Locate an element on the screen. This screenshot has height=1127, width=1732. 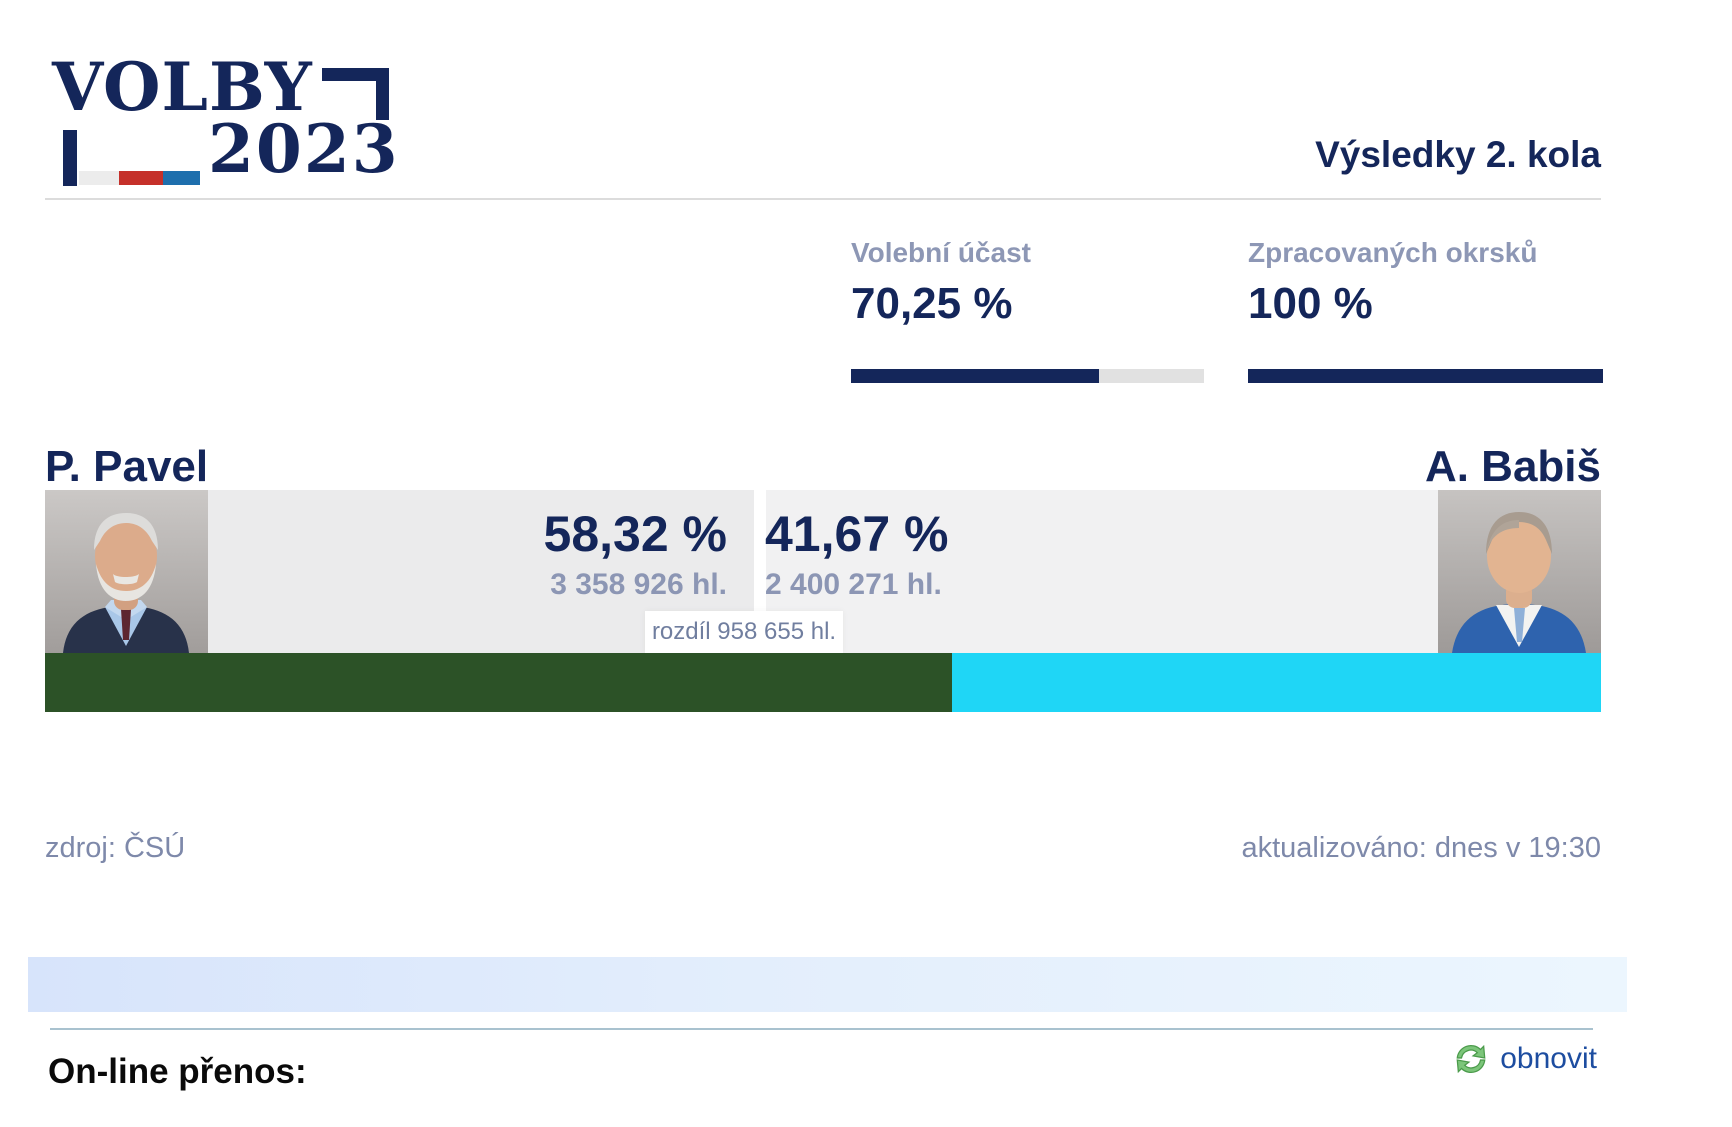
turnout-progress-fill is located at coordinates (975, 376).